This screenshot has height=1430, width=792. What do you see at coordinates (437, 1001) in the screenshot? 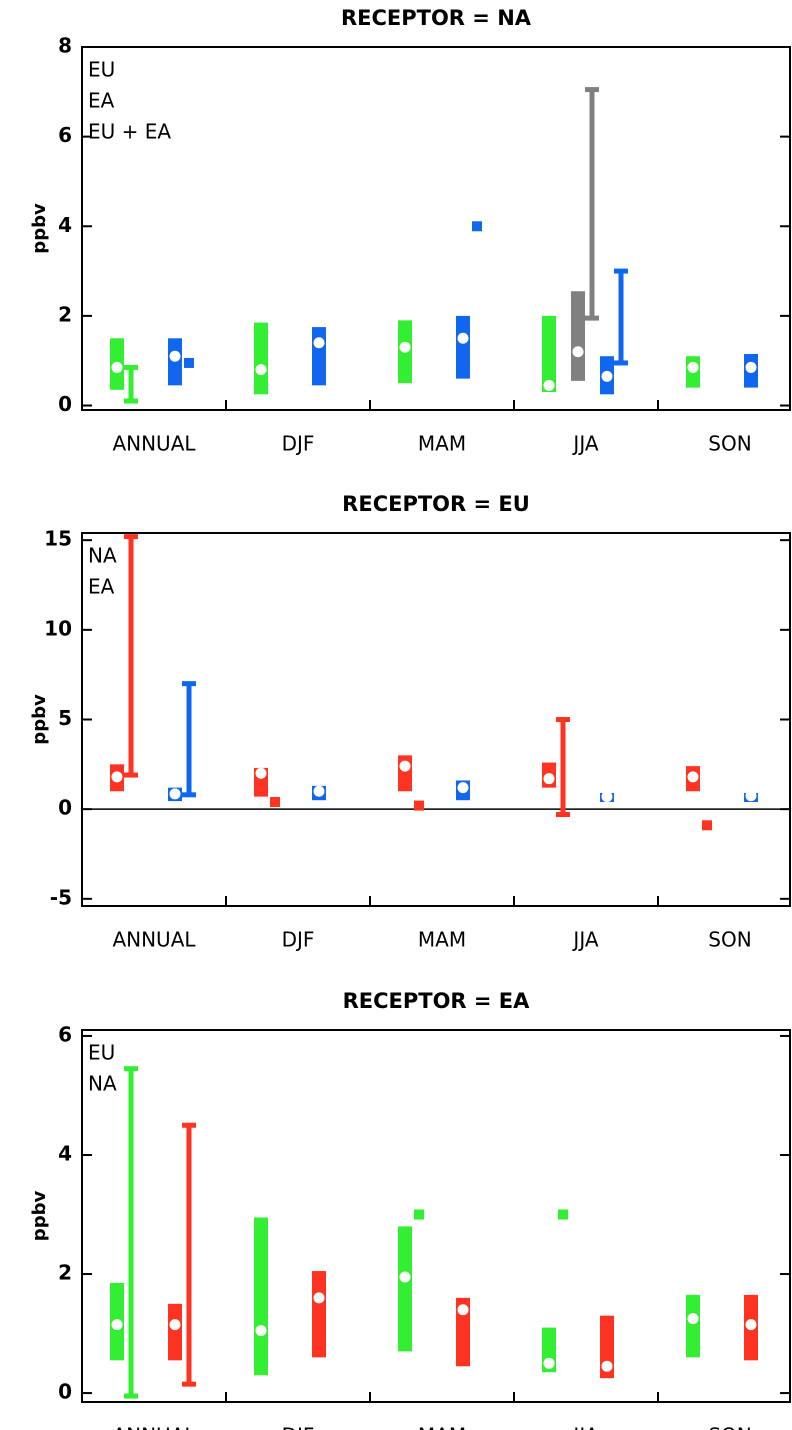
I see `chart-title: RECEPTOR = EA` at bounding box center [437, 1001].